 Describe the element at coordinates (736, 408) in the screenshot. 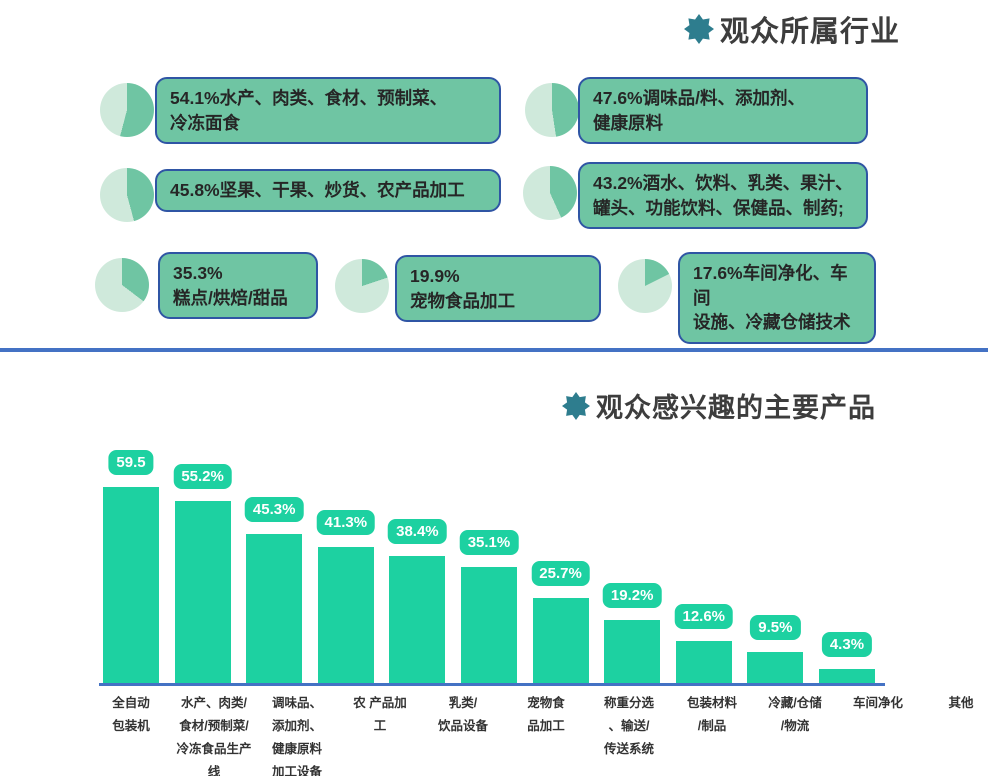

I see `section-title-text: 观众感兴趣的主要产品` at that location.